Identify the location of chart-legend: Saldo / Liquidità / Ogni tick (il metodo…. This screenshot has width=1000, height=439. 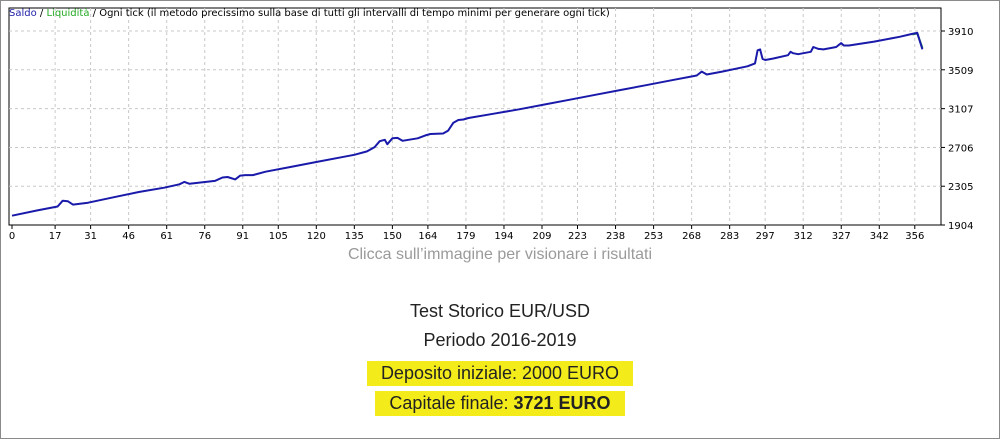
(309, 13).